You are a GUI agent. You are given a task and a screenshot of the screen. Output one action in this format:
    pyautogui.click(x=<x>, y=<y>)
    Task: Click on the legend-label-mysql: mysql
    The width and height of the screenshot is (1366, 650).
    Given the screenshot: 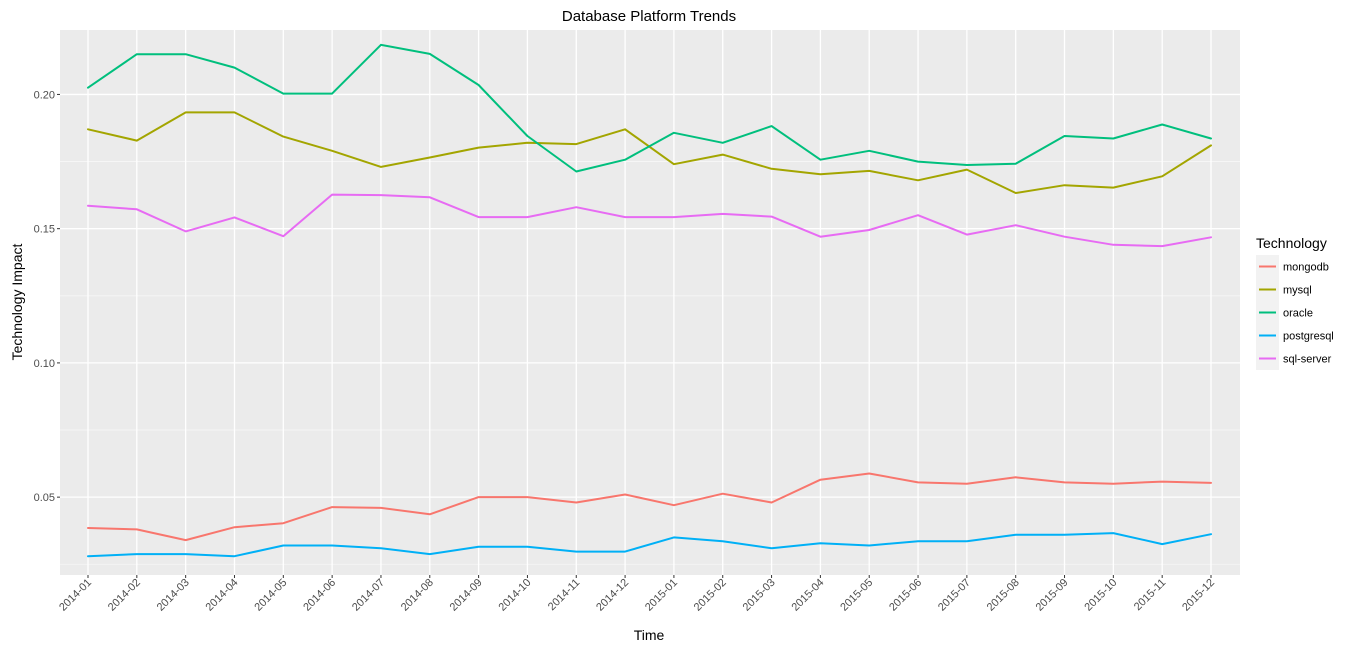 What is the action you would take?
    pyautogui.click(x=1297, y=291)
    